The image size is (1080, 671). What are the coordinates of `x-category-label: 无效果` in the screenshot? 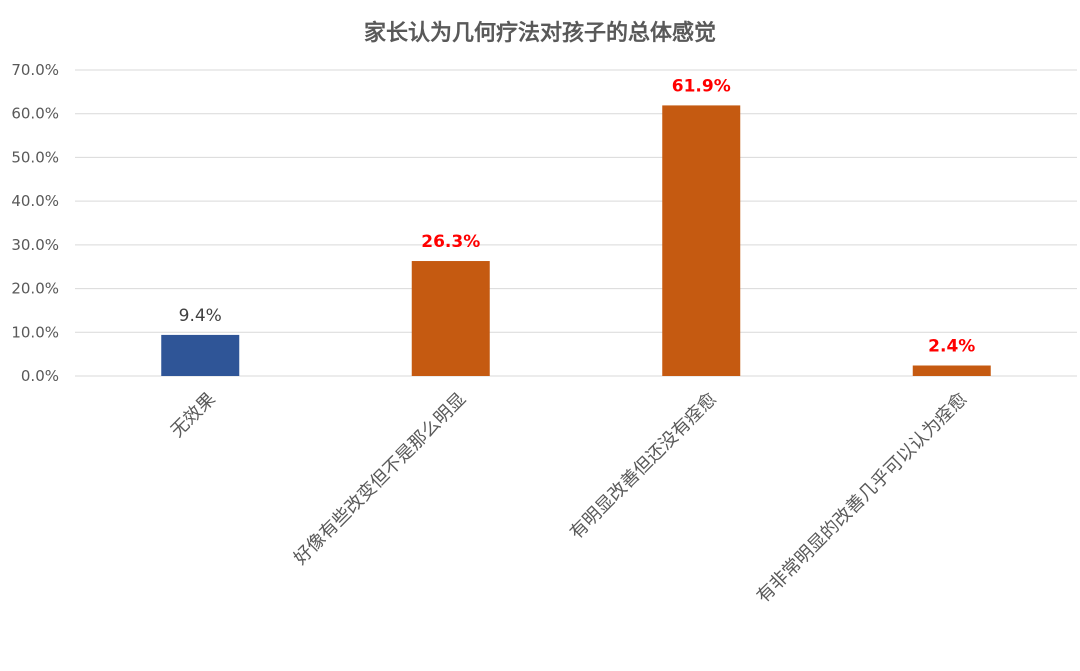 It's located at (193, 415).